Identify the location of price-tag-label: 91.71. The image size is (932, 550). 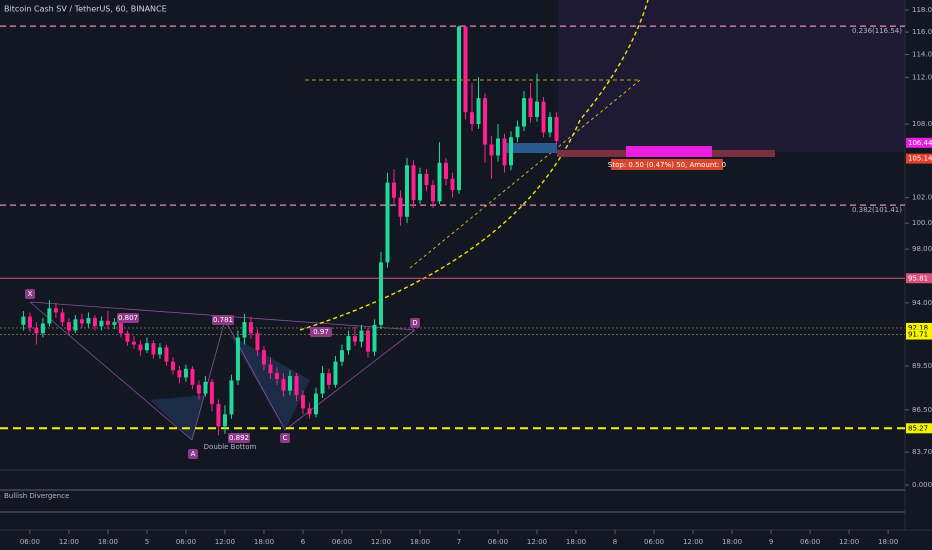
(918, 335).